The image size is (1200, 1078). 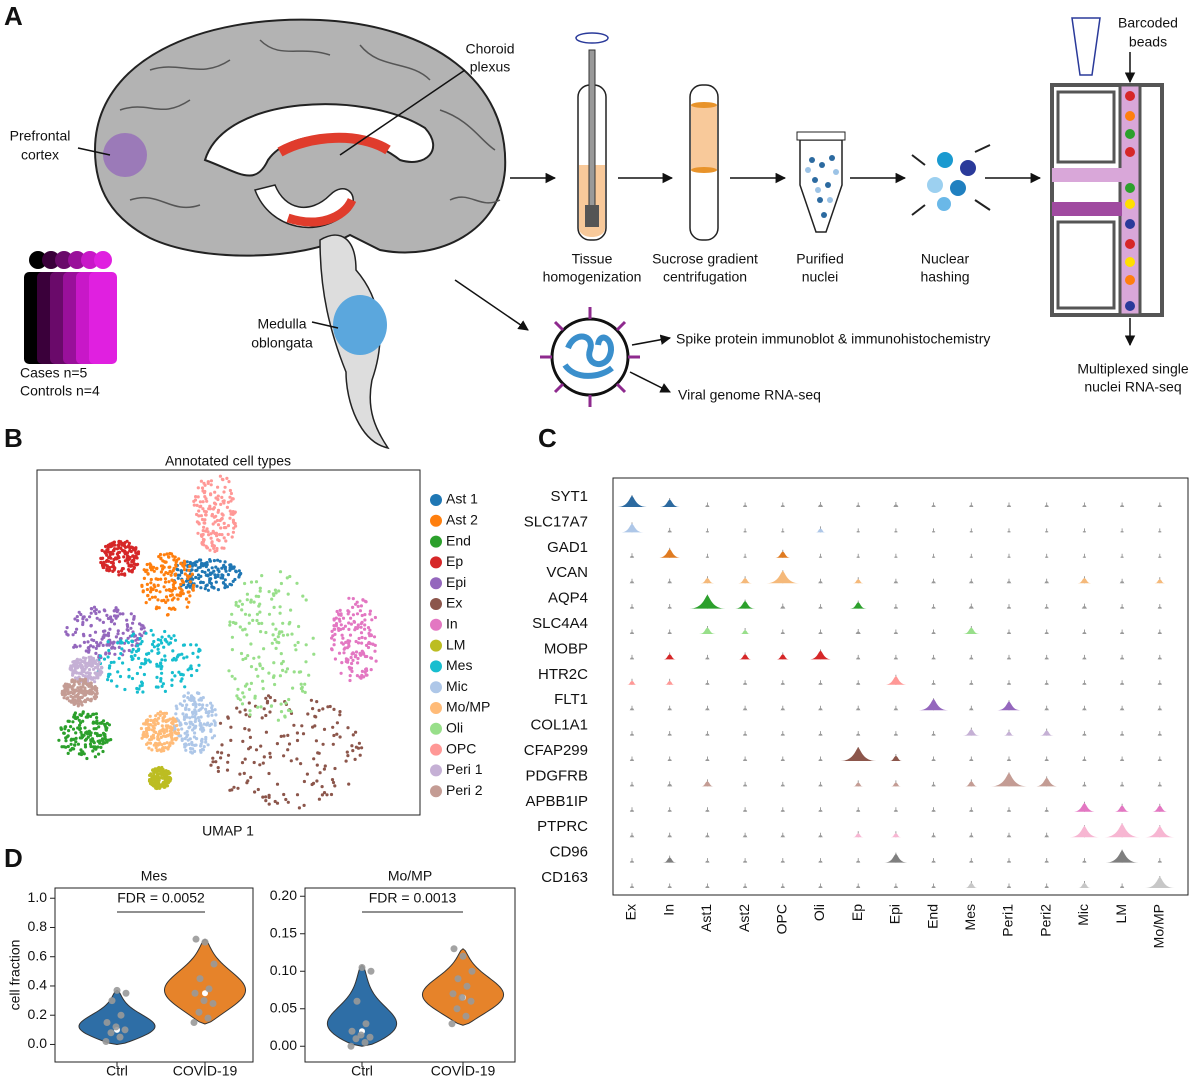 I want to click on gene-label: CFAP299, so click(x=556, y=750).